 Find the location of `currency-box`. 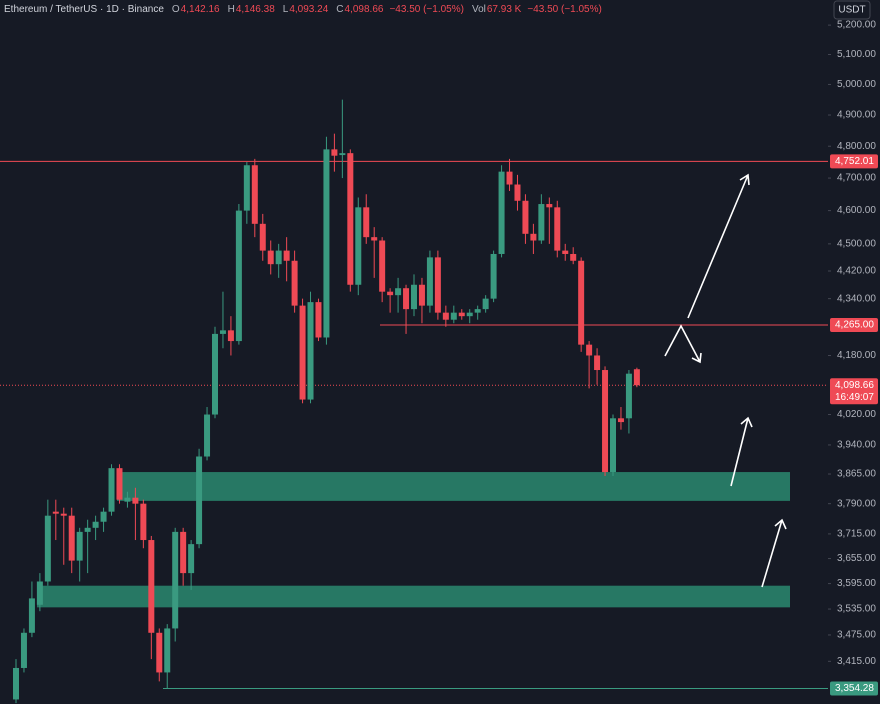

currency-box is located at coordinates (852, 10).